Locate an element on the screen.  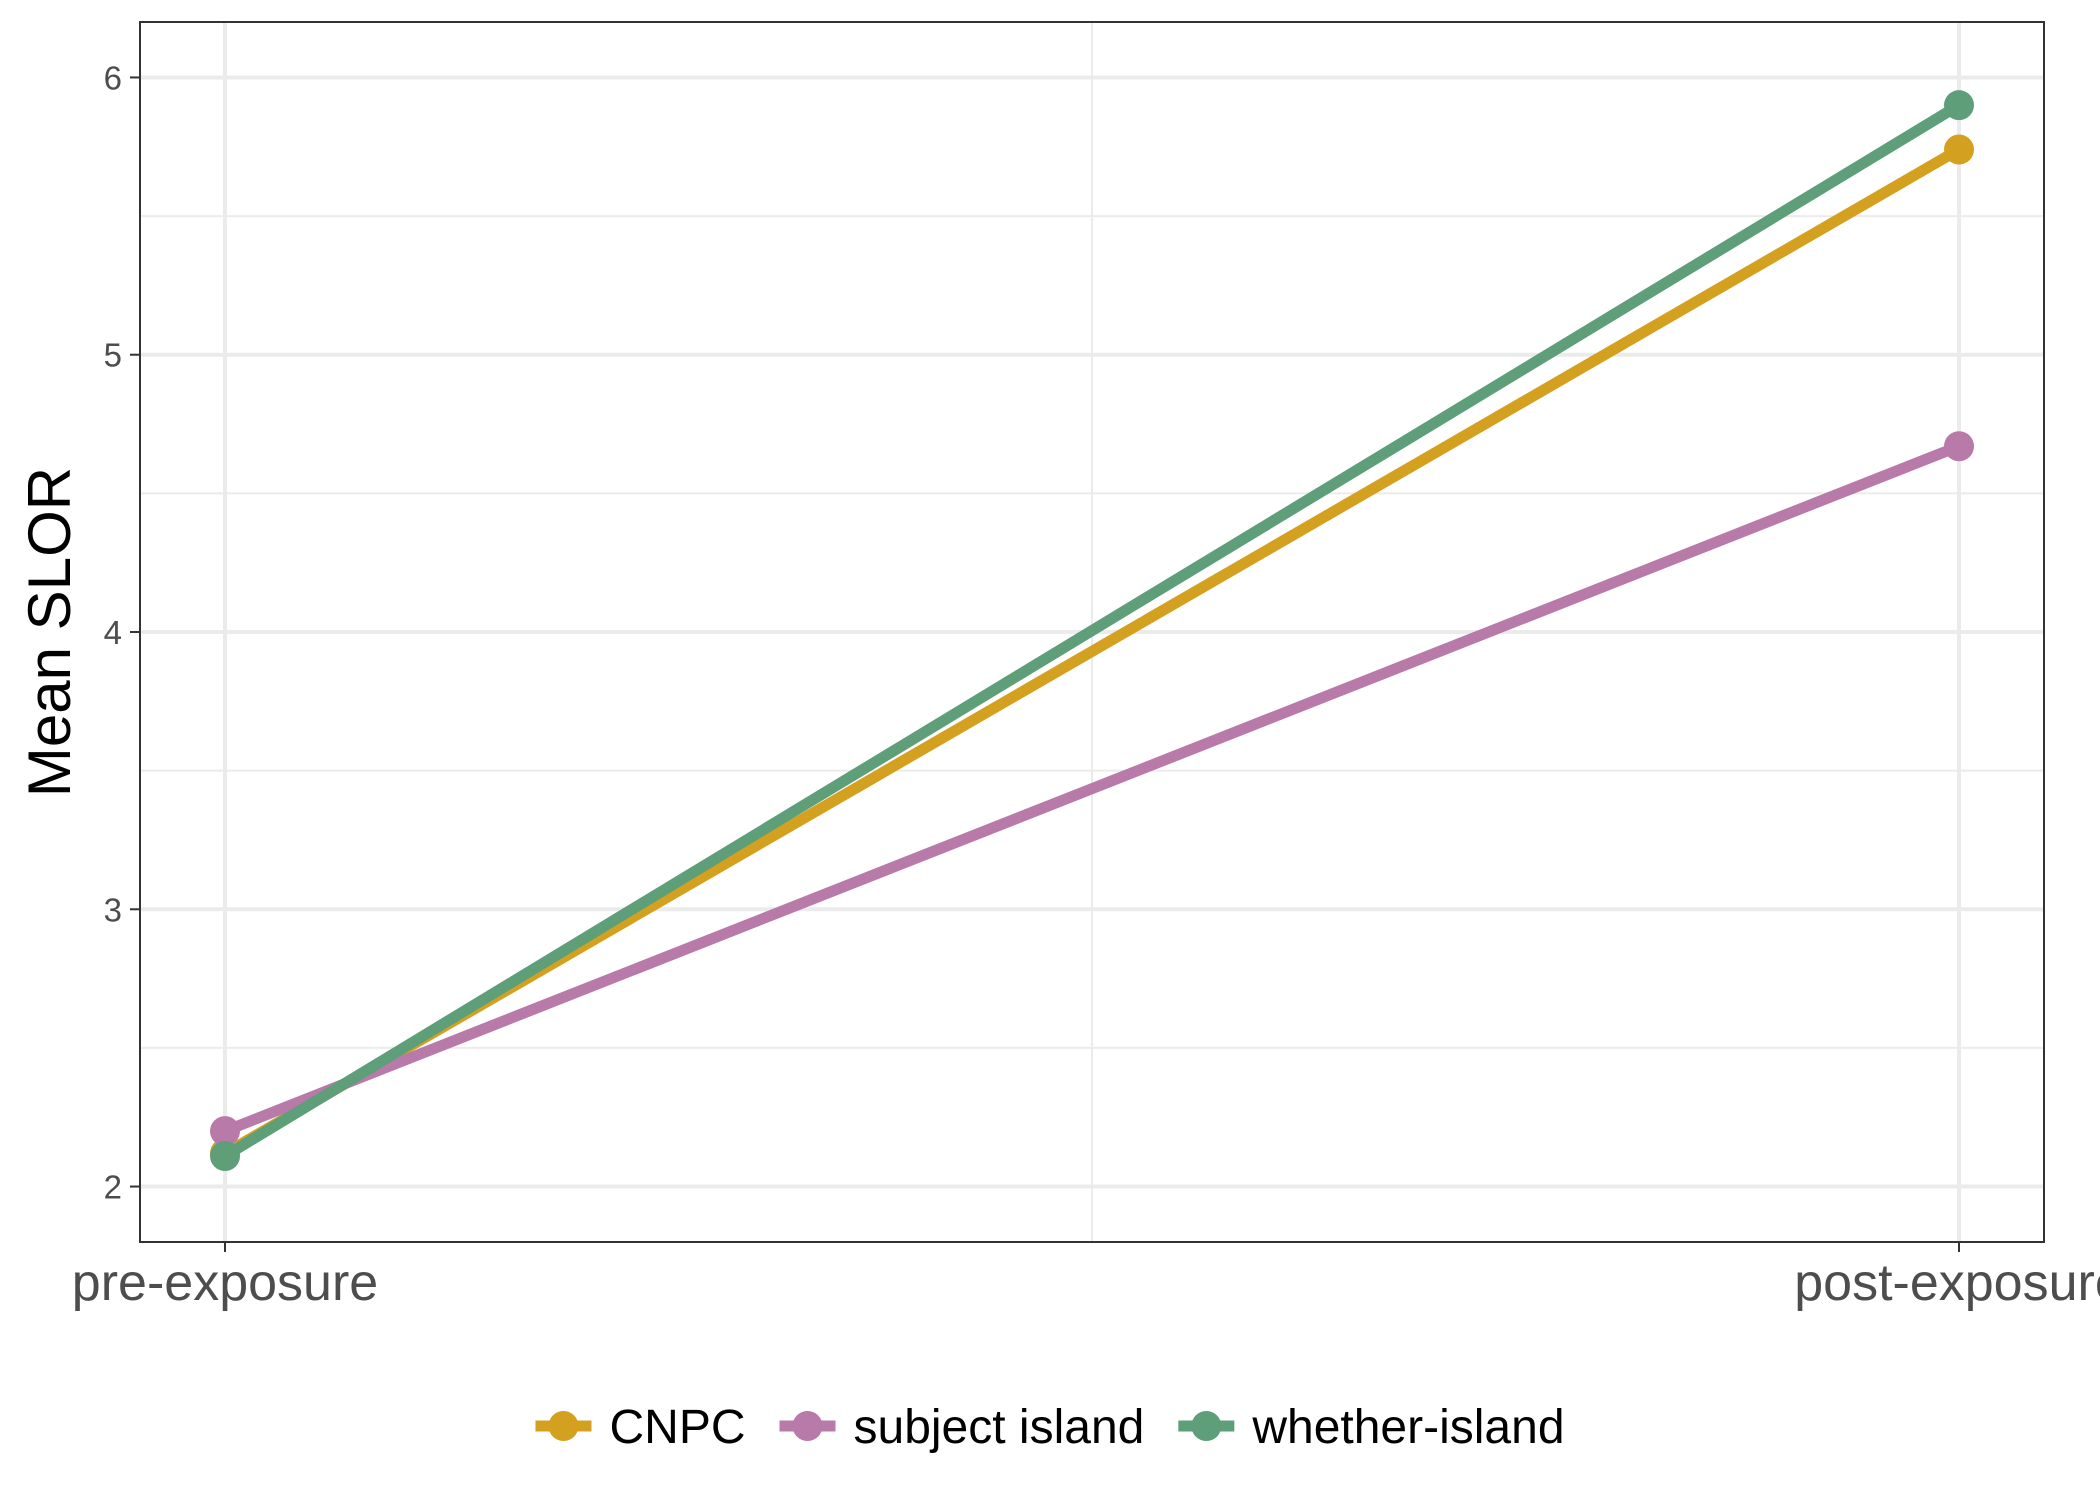
legend: CNPC subject island whether-island is located at coordinates (1050, 1427).